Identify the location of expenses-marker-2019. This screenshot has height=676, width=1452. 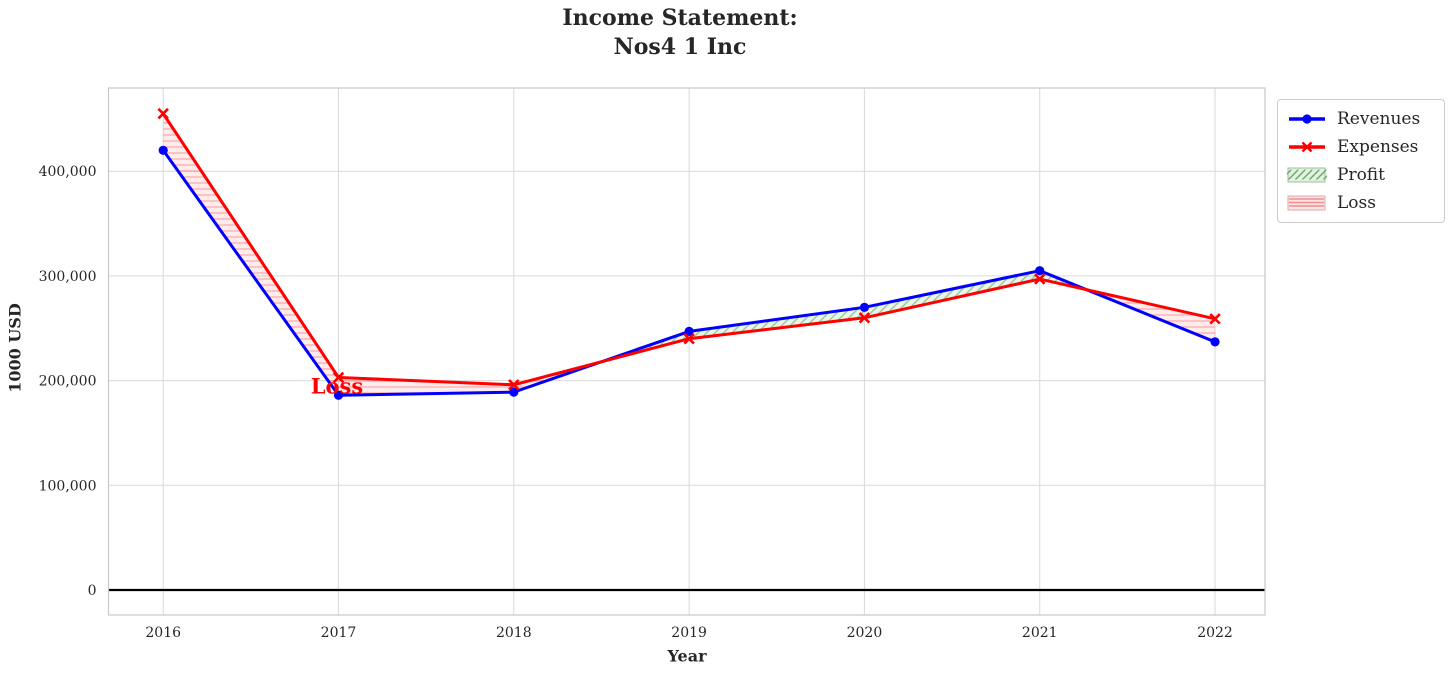
(689, 339).